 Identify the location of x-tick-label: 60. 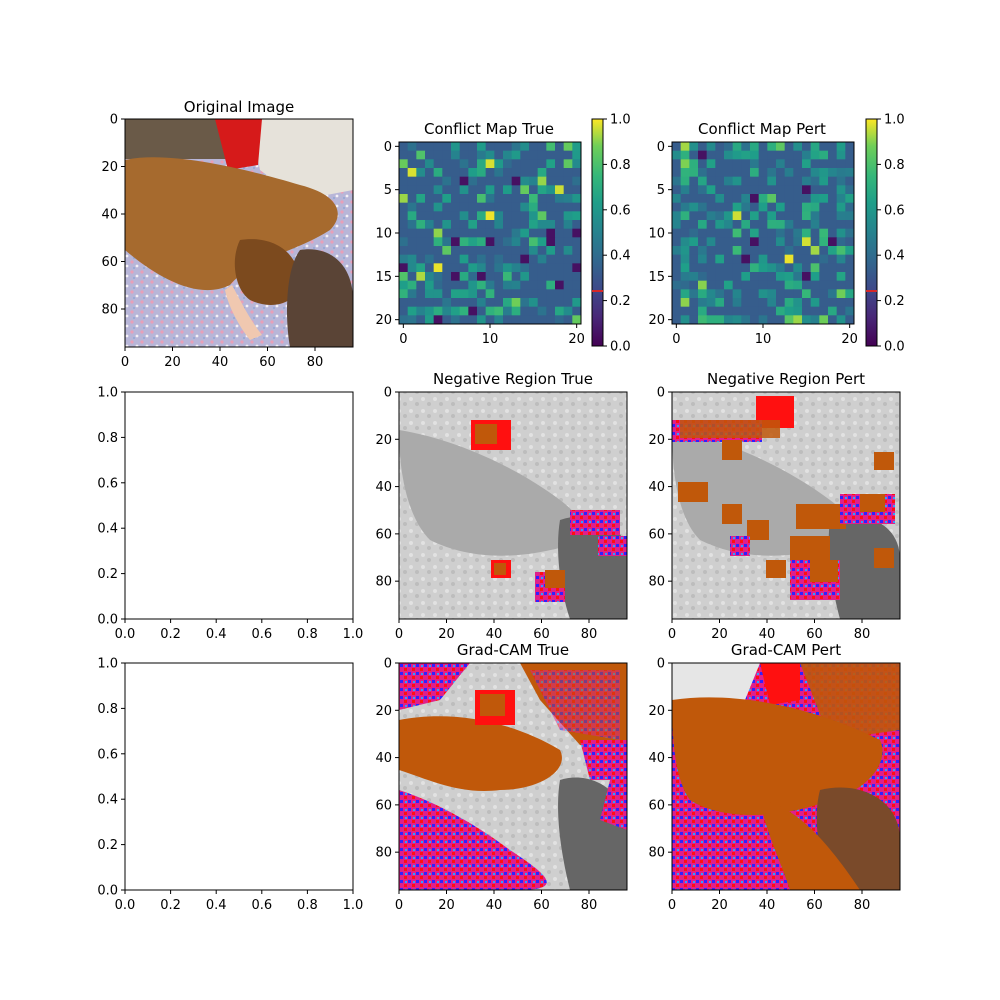
(541, 905).